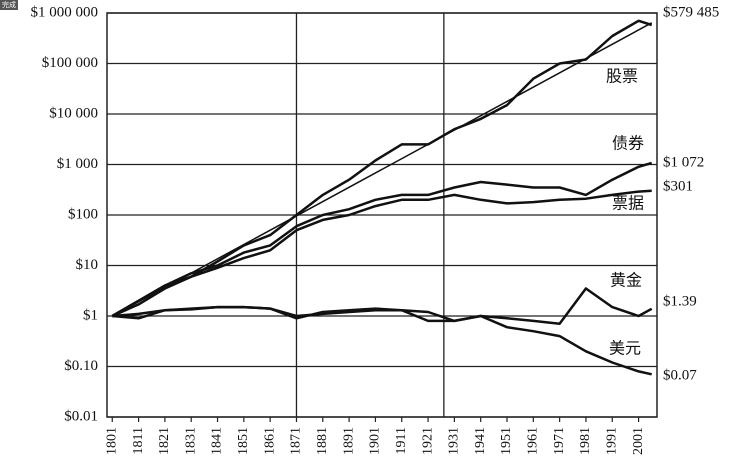 Image resolution: width=750 pixels, height=475 pixels. Describe the element at coordinates (506, 441) in the screenshot. I see `x-tick-label: 1951` at that location.